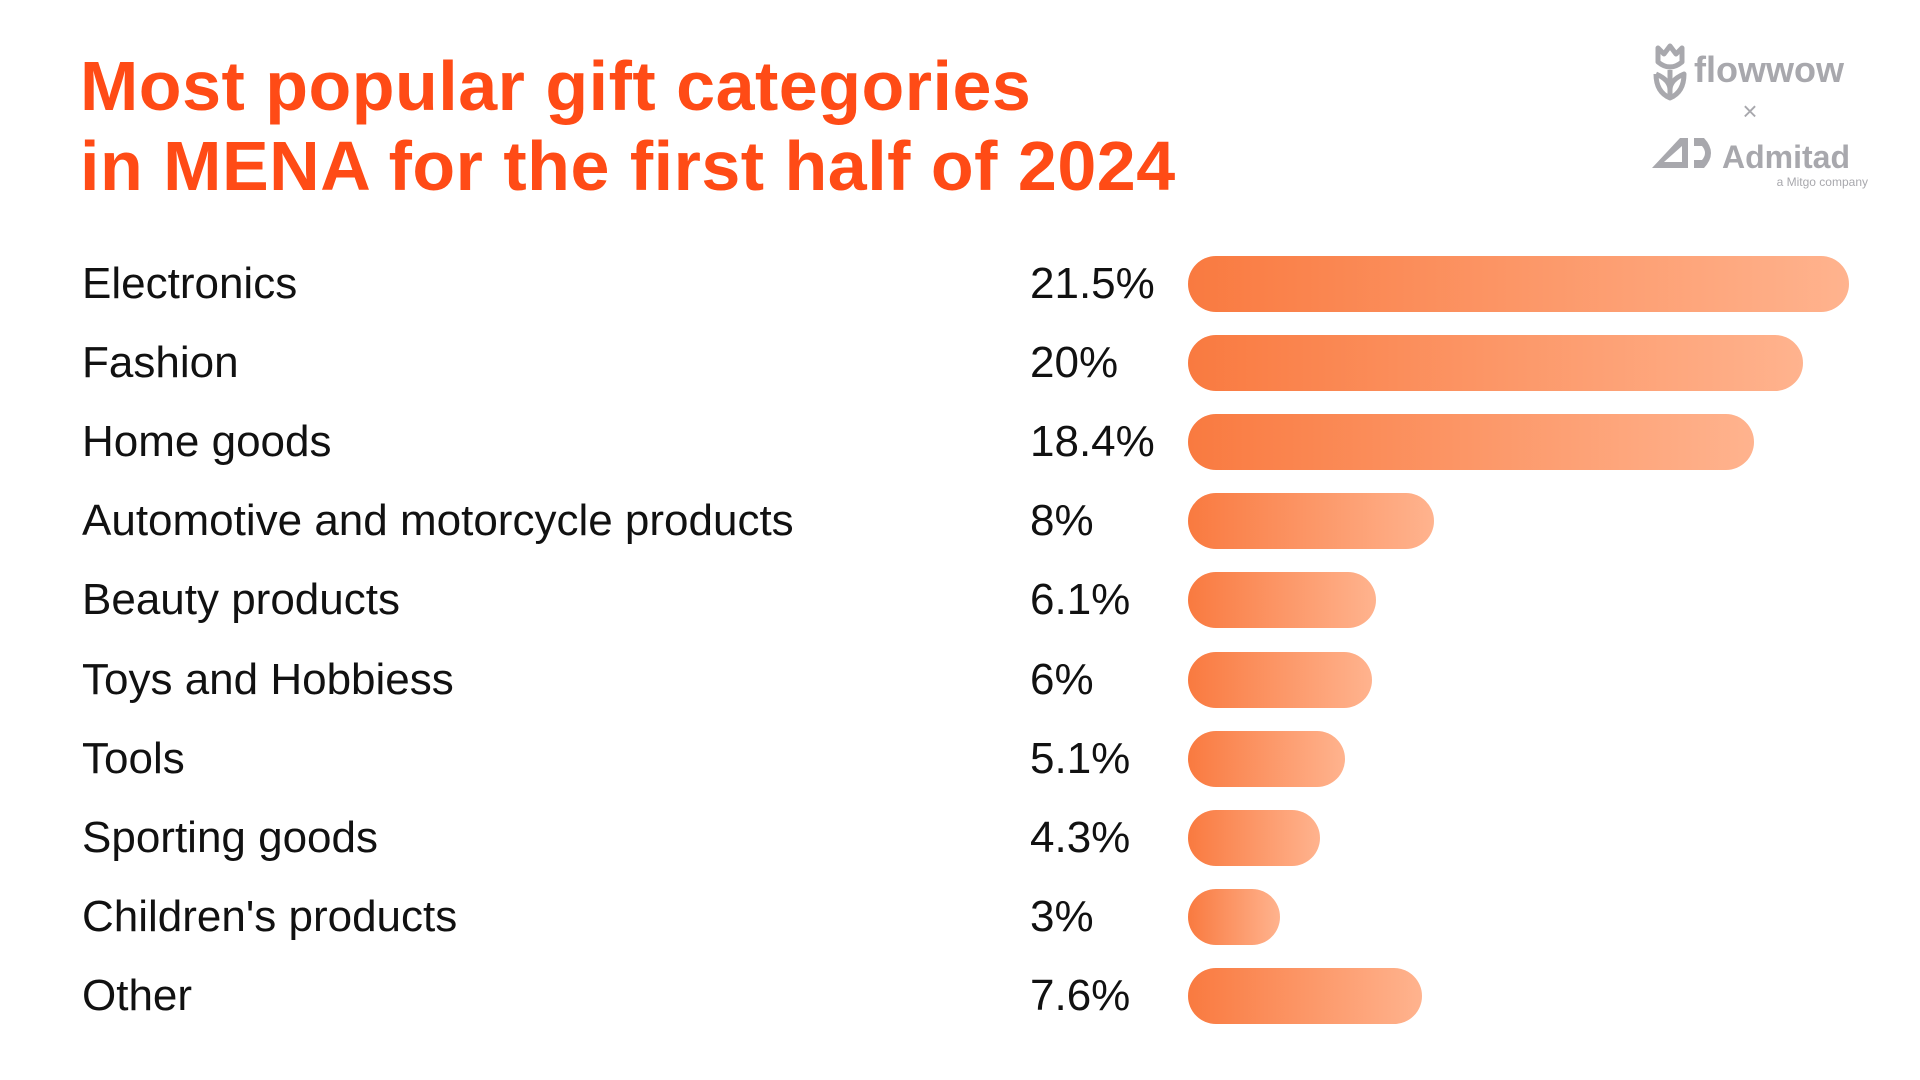 The image size is (1920, 1080). What do you see at coordinates (1822, 182) in the screenshot?
I see `admitad-tagline: a Mitgo company` at bounding box center [1822, 182].